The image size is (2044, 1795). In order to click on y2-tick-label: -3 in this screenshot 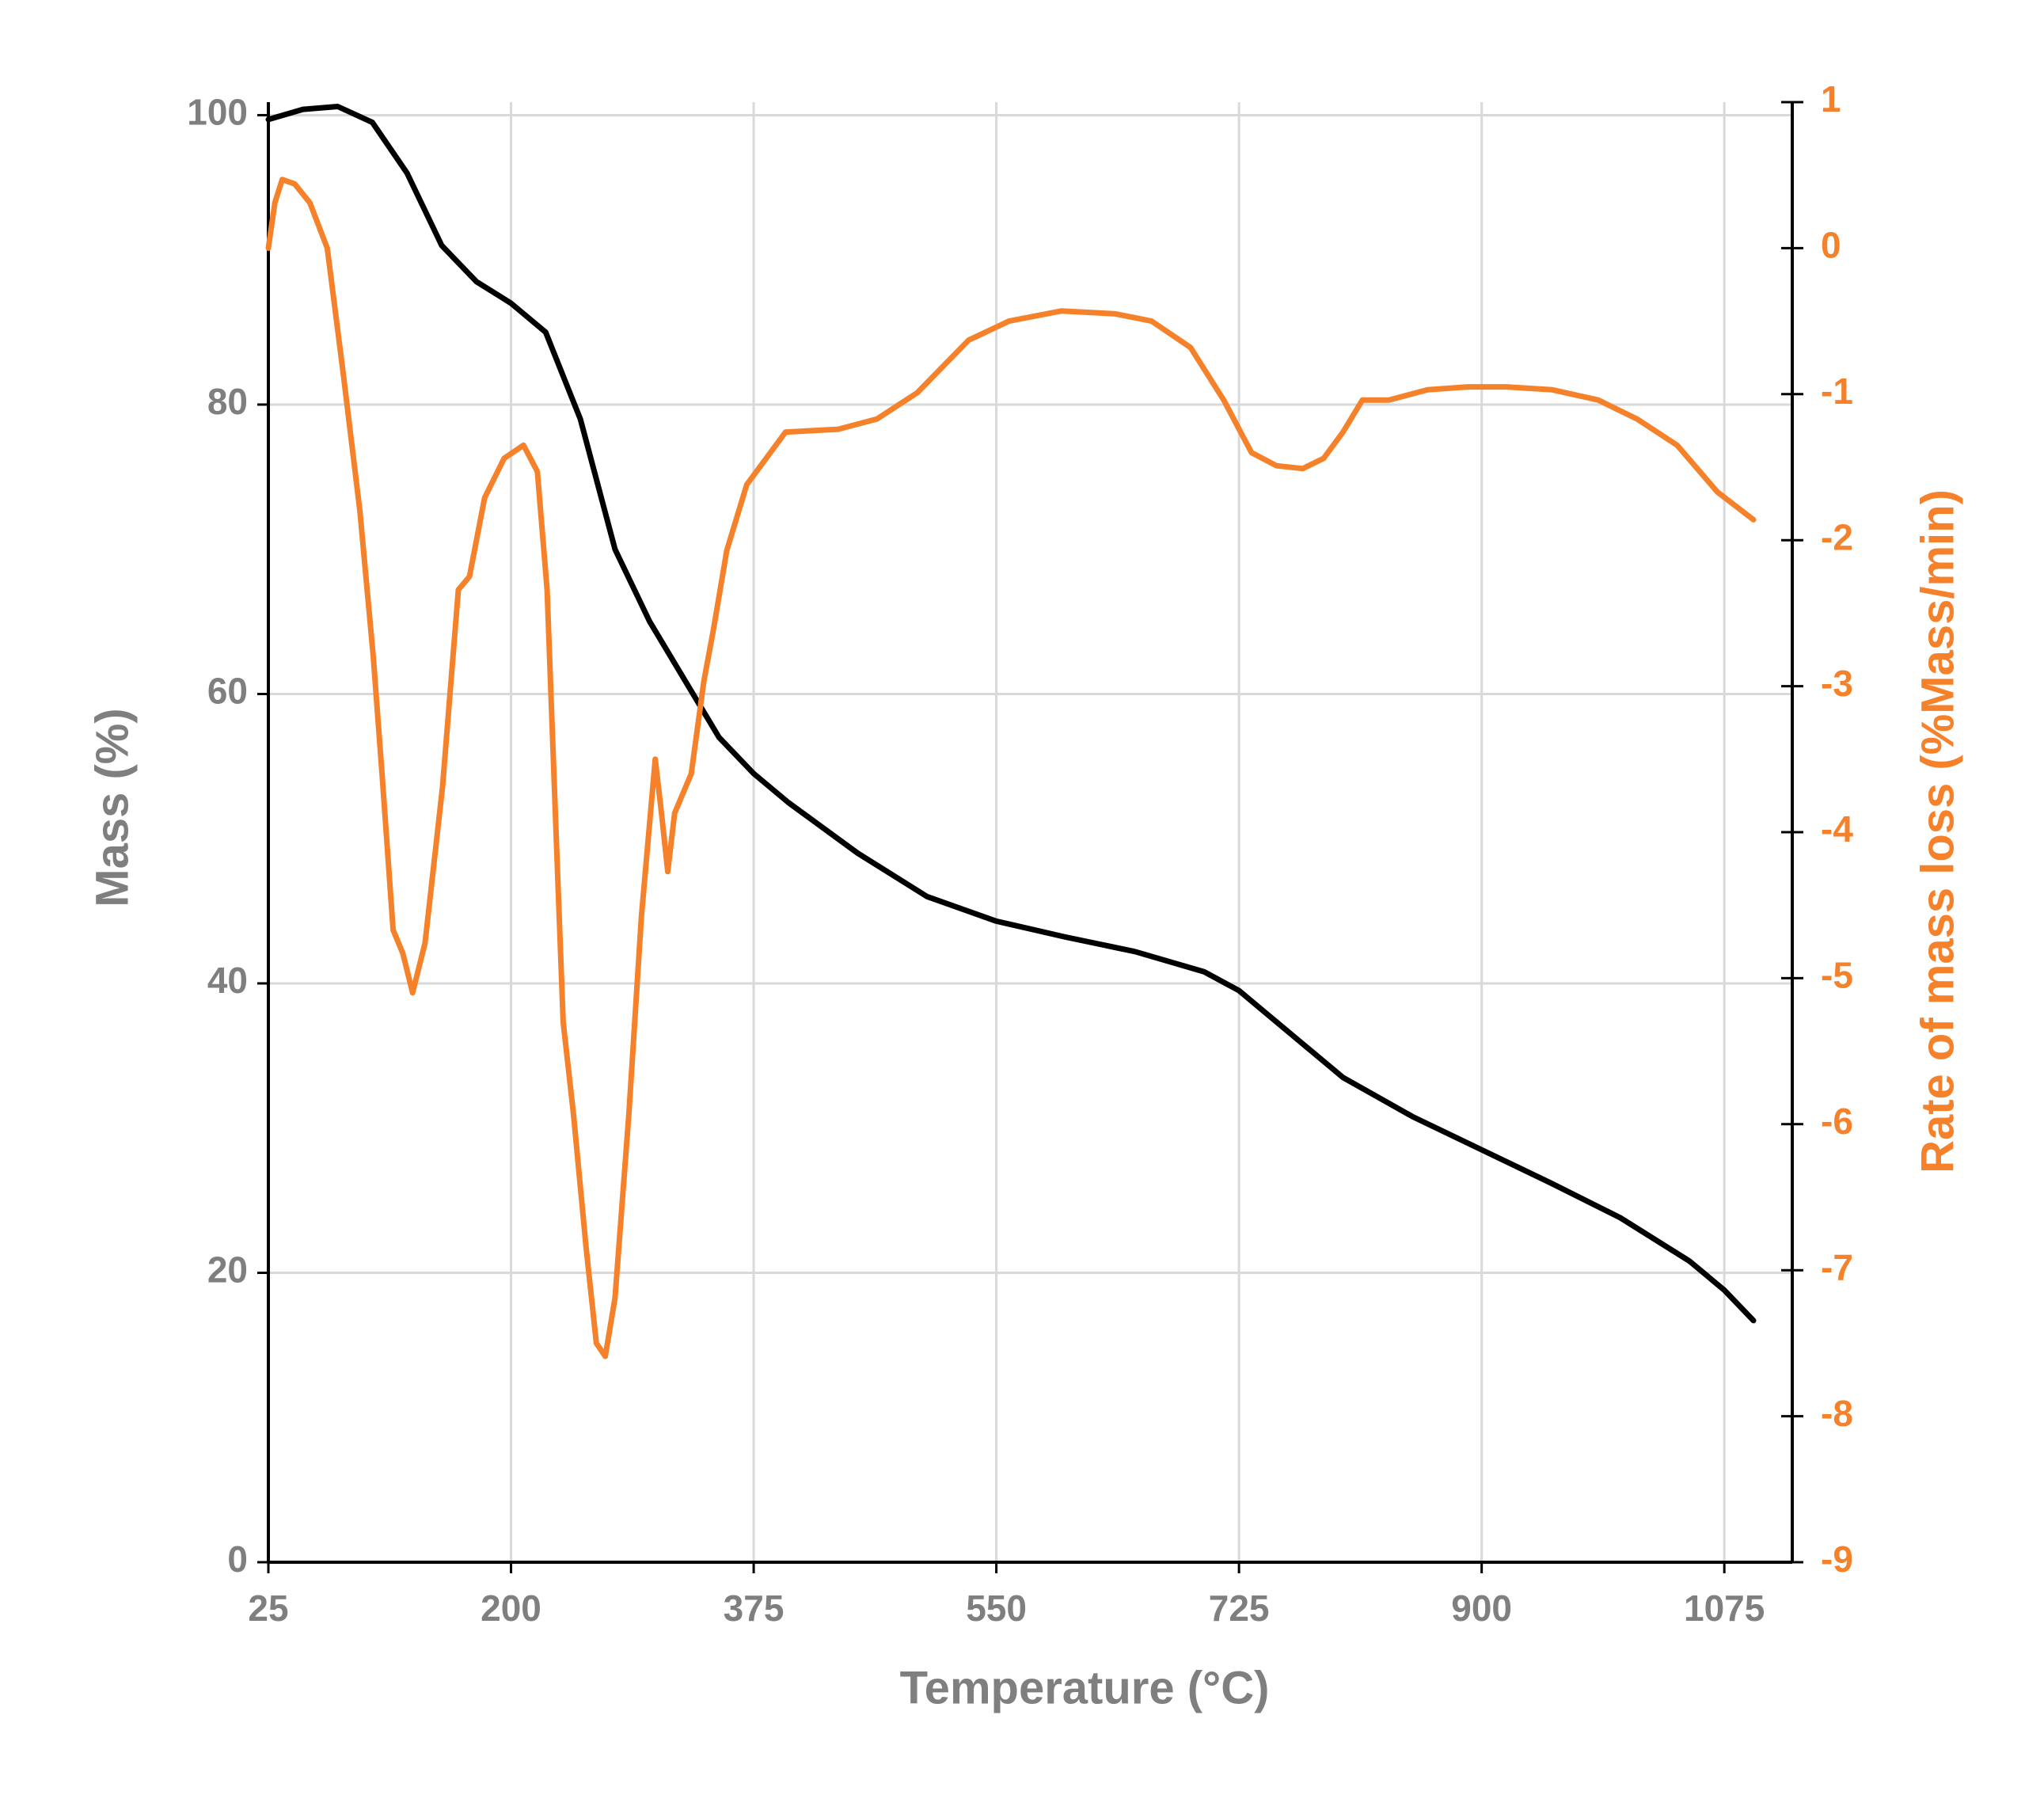, I will do `click(1837, 684)`.